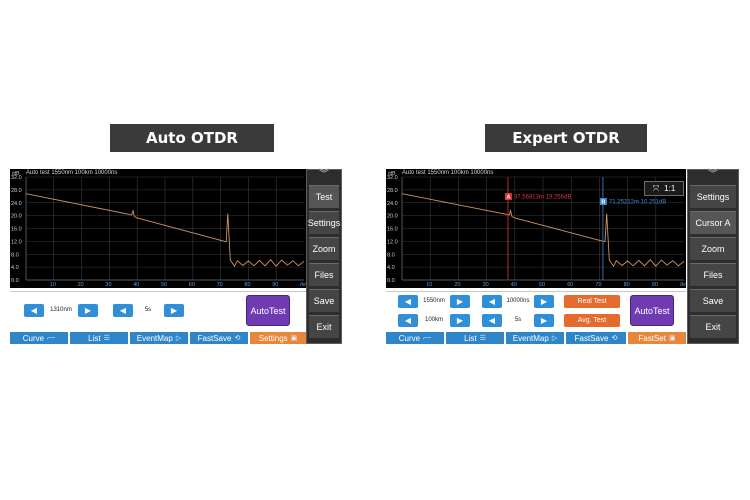 The width and height of the screenshot is (750, 500). Describe the element at coordinates (637, 203) in the screenshot. I see `cursor-b-readout: 71.25212m 10.251dB` at that location.